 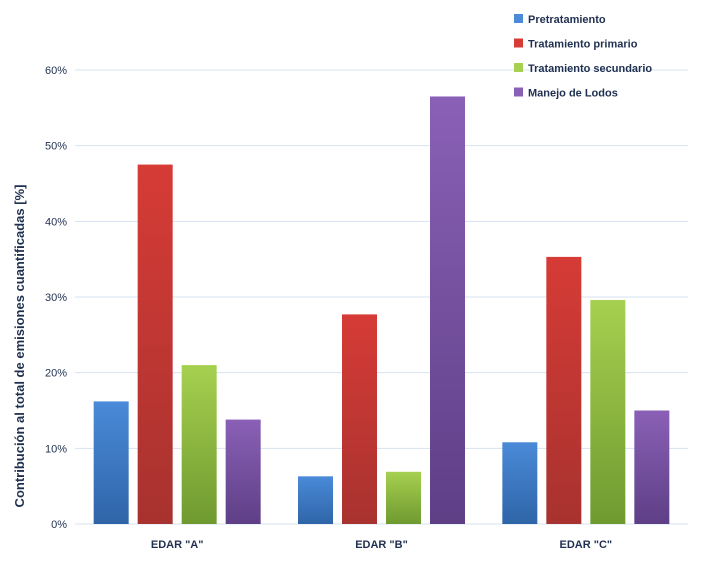 What do you see at coordinates (56, 71) in the screenshot?
I see `y-tick-label: 60%` at bounding box center [56, 71].